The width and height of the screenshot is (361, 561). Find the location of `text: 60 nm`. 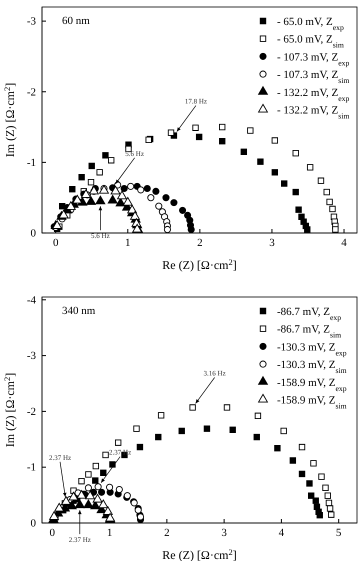

text: 60 nm is located at coordinates (76, 21).